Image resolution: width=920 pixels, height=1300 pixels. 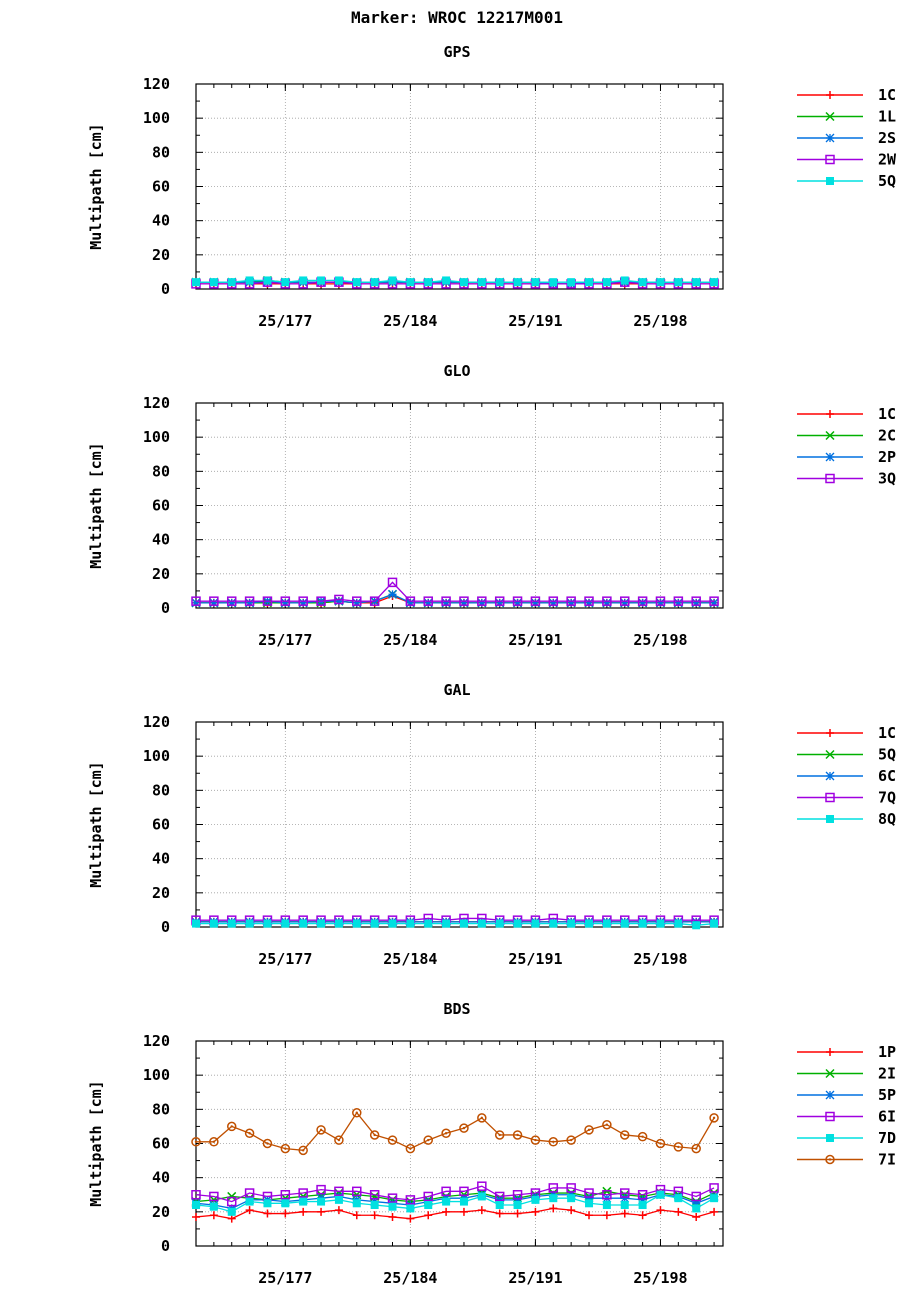 What do you see at coordinates (96, 824) in the screenshot?
I see `y-axis-label: Multipath [cm]` at bounding box center [96, 824].